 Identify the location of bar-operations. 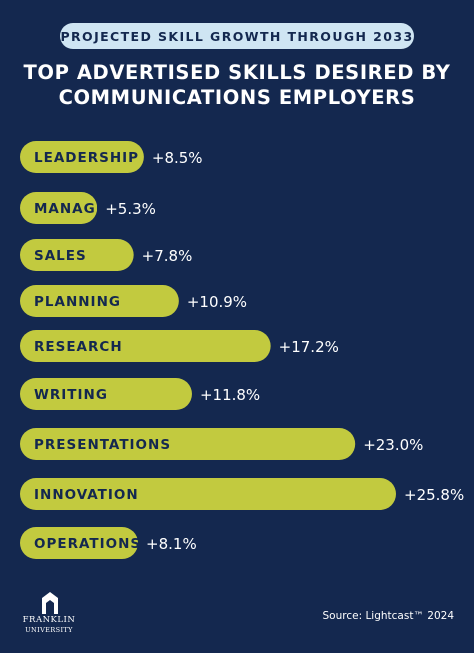
(79, 543).